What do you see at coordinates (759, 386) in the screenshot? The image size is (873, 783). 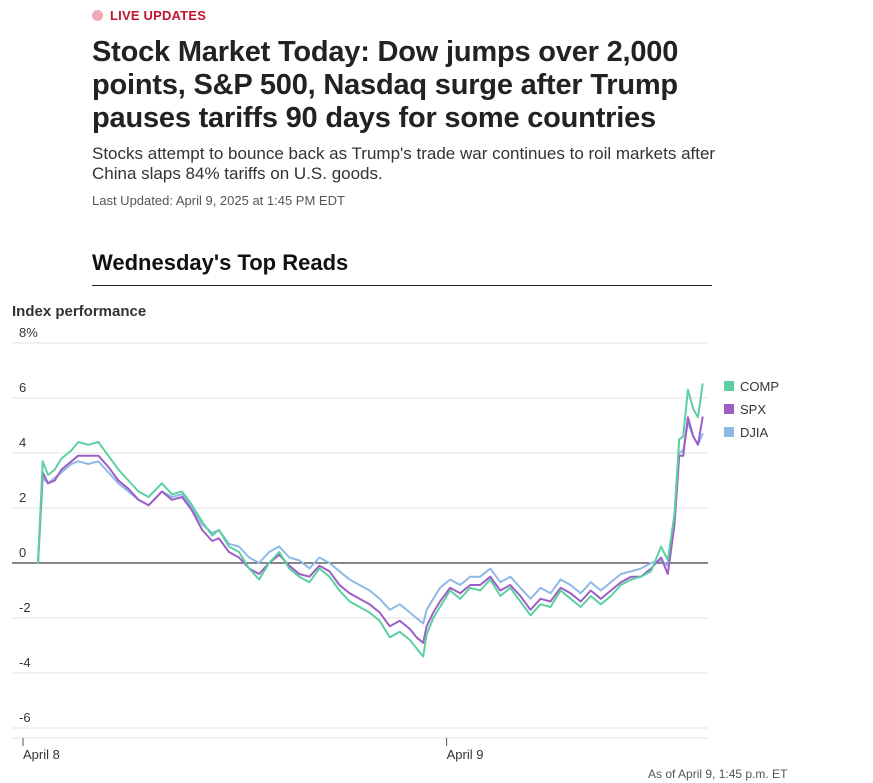 I see `legend-label-comp: COMP` at bounding box center [759, 386].